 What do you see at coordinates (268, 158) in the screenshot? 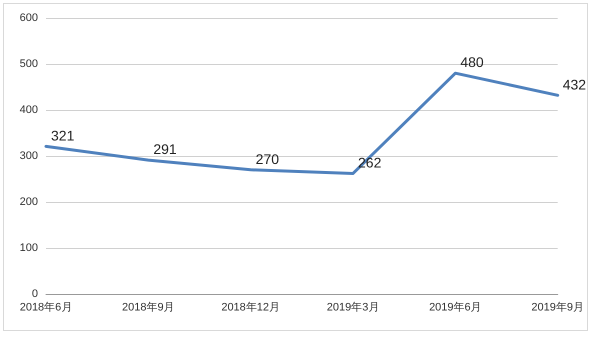
I see `data-label: 270` at bounding box center [268, 158].